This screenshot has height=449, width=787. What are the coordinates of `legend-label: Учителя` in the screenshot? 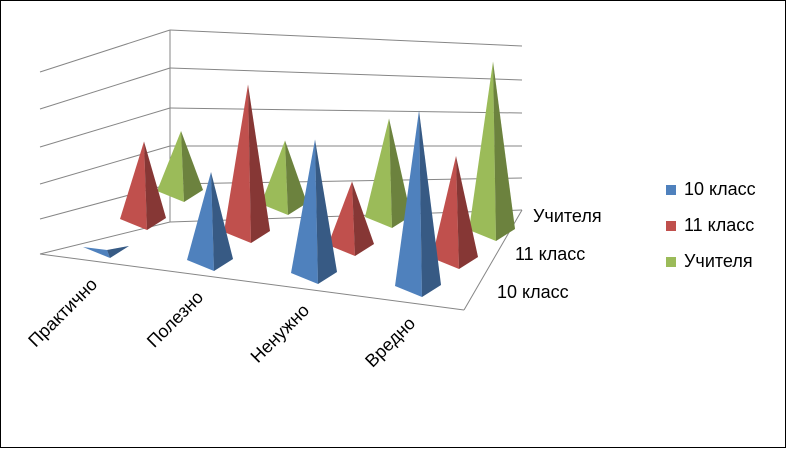 It's located at (718, 261).